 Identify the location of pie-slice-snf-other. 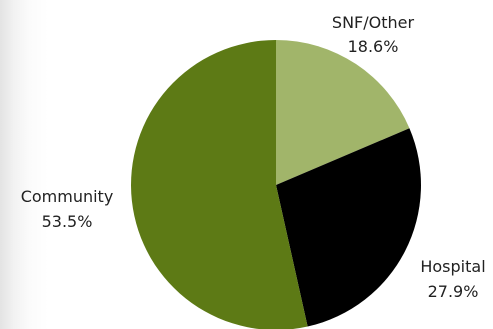
(343, 112).